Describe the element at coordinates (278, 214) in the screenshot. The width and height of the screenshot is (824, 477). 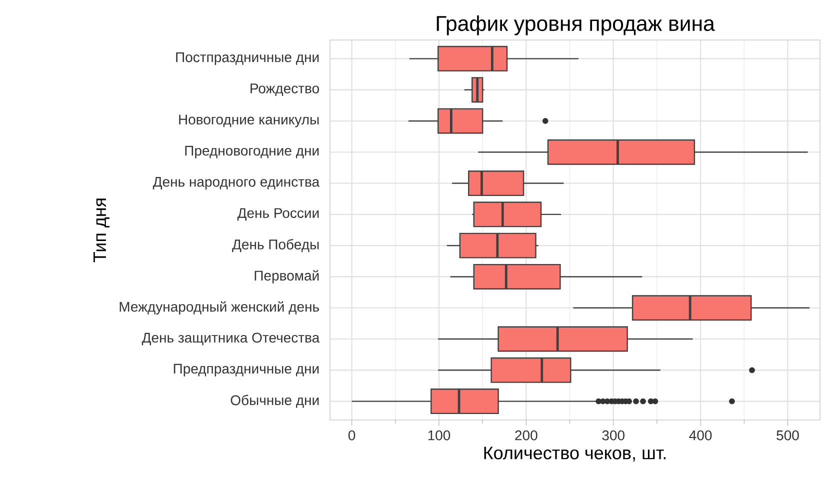
I see `y-tick-label: День России` at that location.